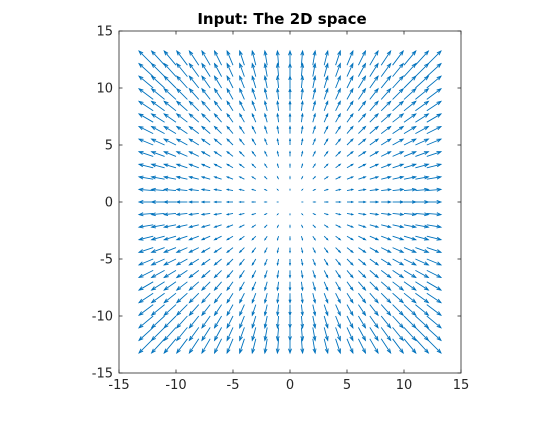  Describe the element at coordinates (102, 374) in the screenshot. I see `y-tick-label: -15` at that location.